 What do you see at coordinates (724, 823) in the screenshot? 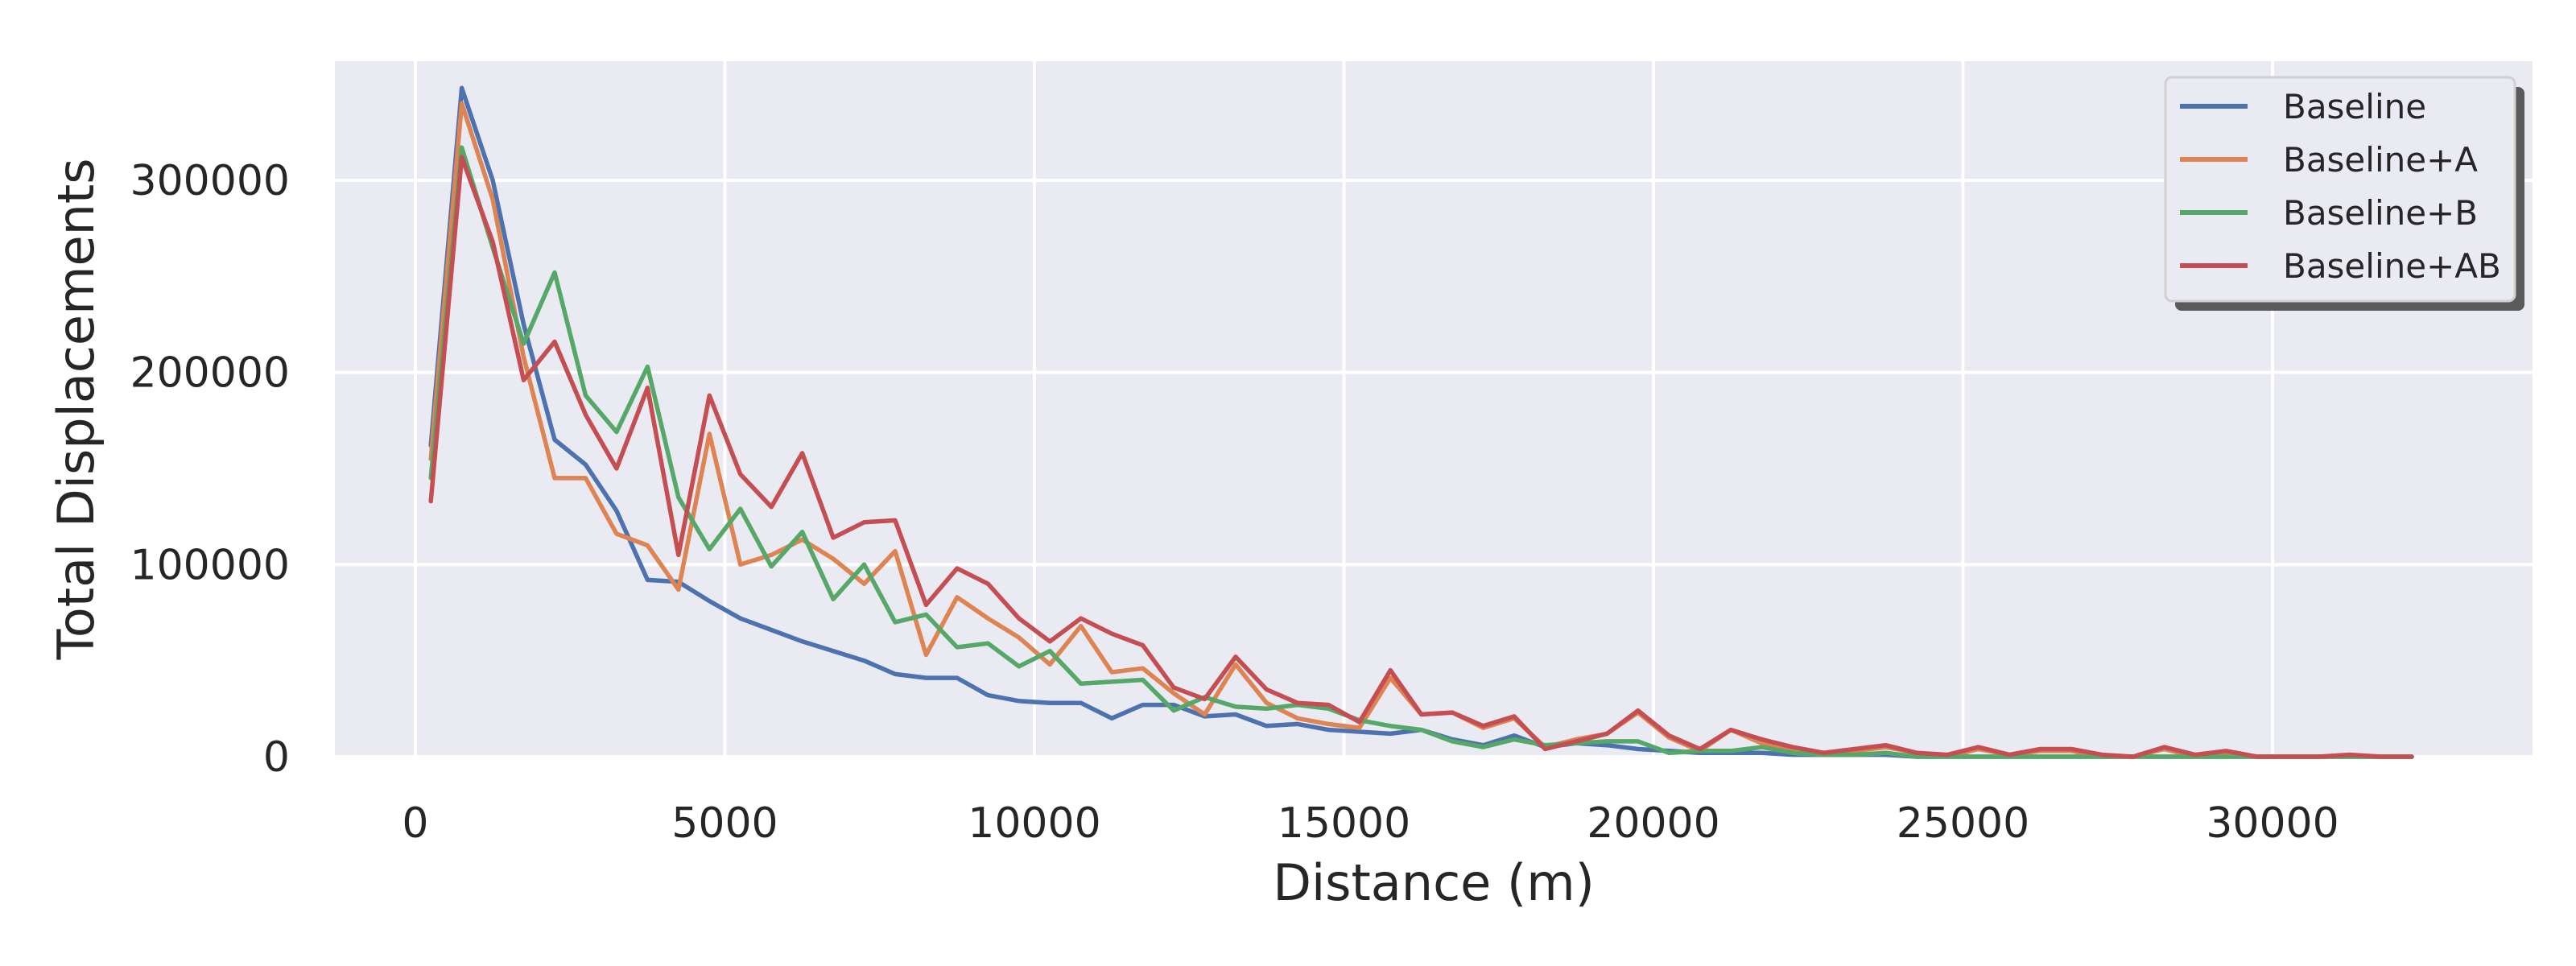
I see `x-tick-label: 5000` at bounding box center [724, 823].